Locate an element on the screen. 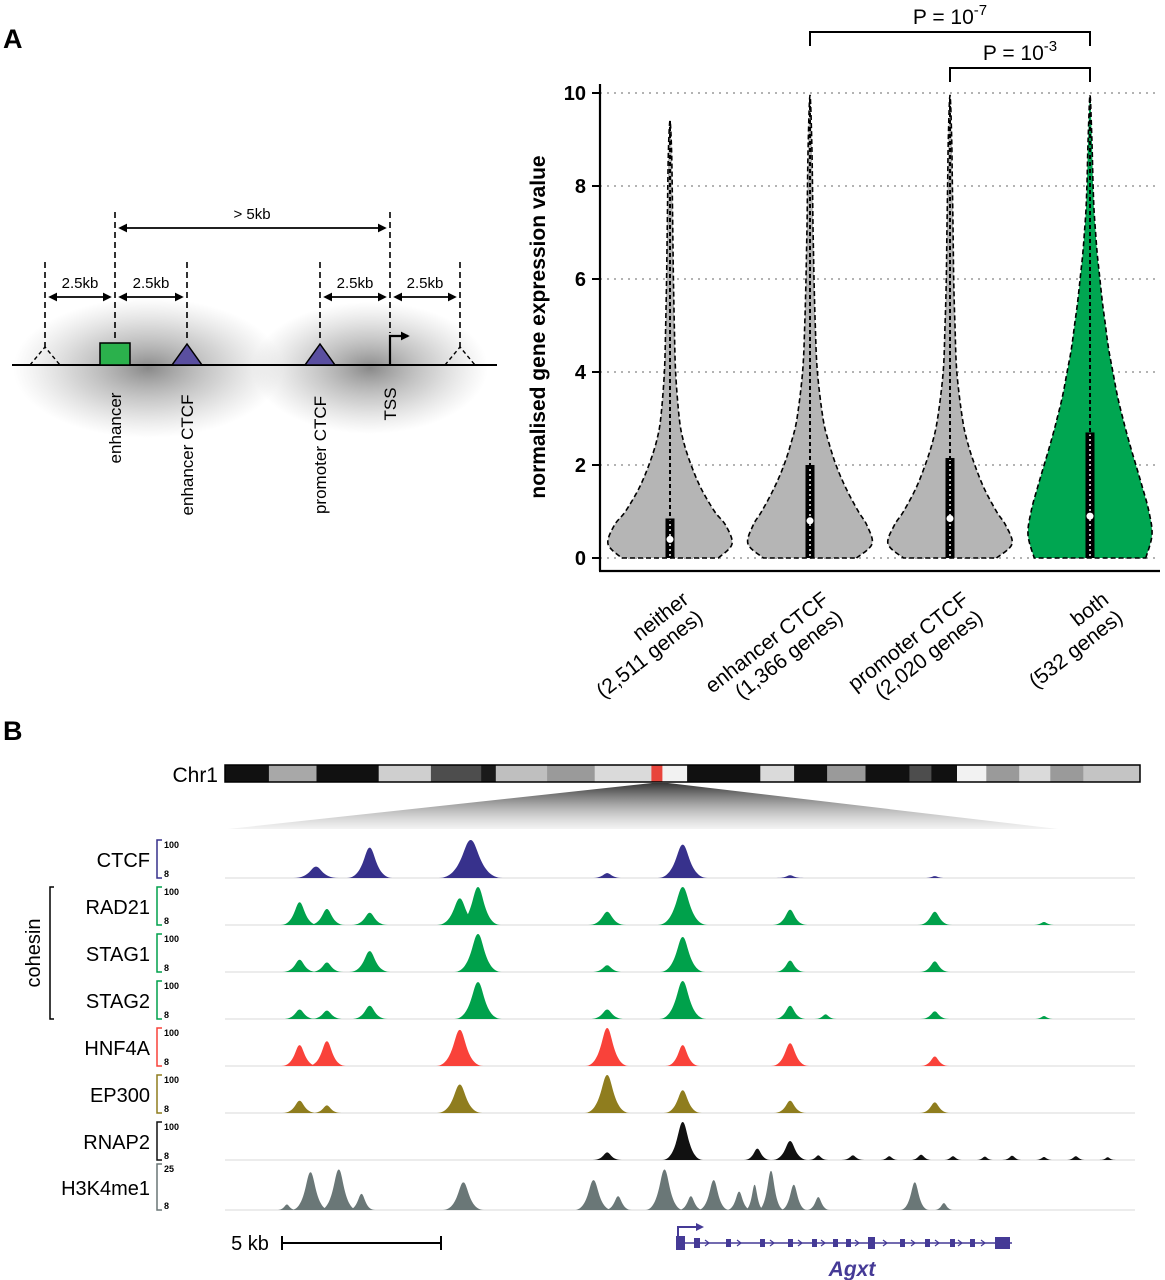 This screenshot has width=1165, height=1280. track-label-EP300: EP300 is located at coordinates (120, 1096).